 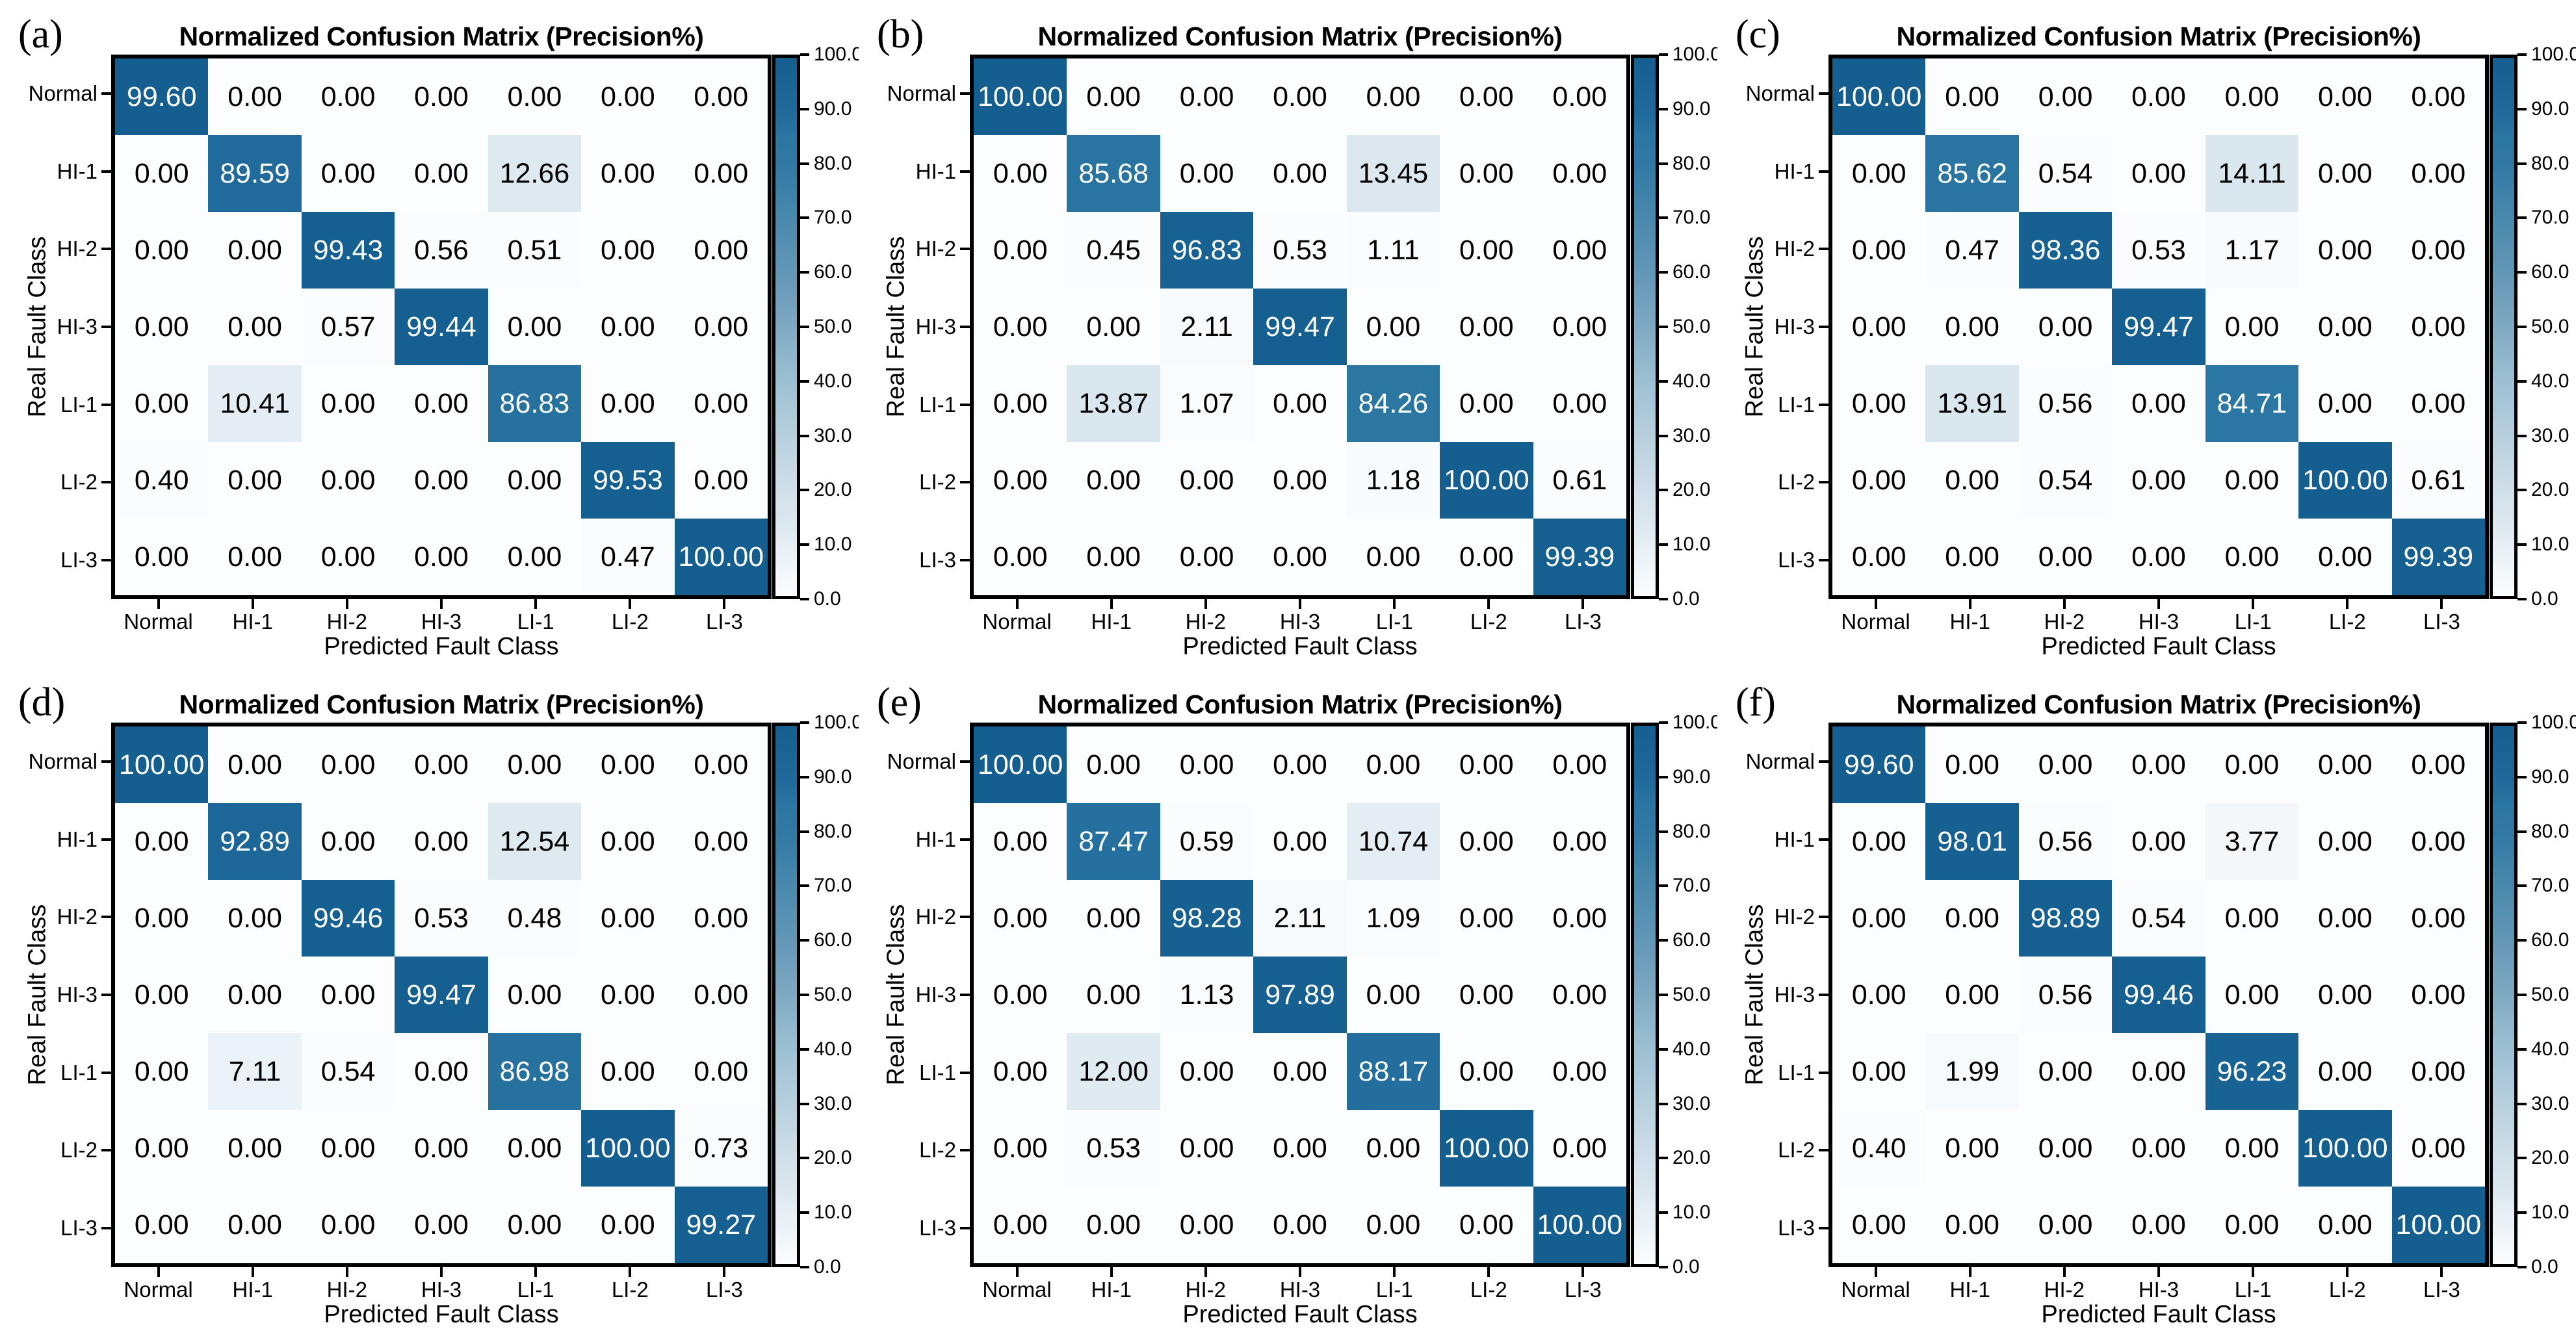 I want to click on y-tick-label: HI-2, so click(x=1794, y=917).